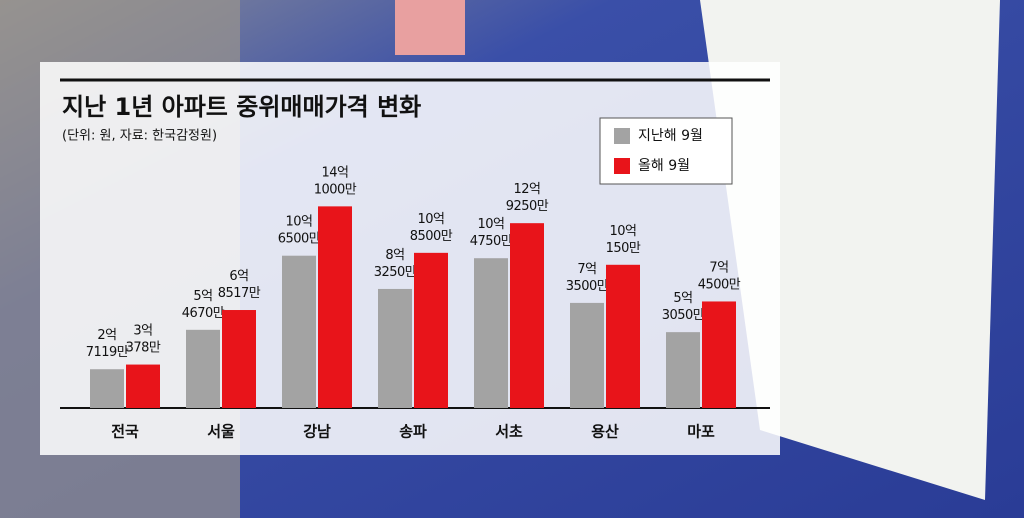  I want to click on value-label-line: 150만, so click(623, 247).